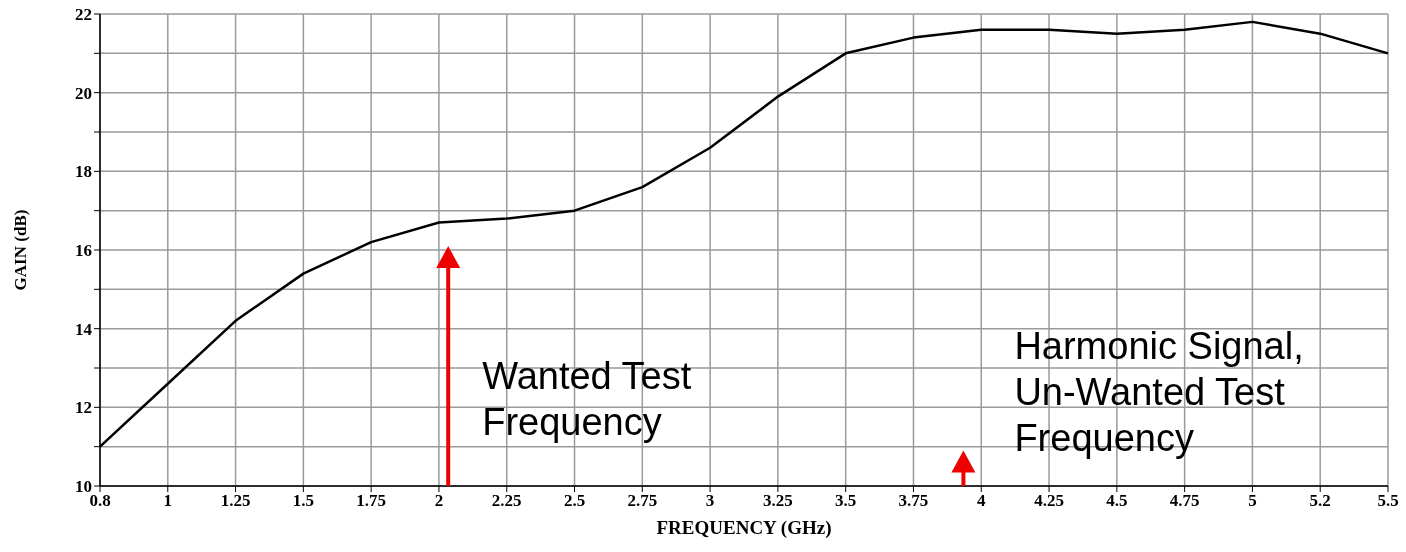 The width and height of the screenshot is (1406, 552). Describe the element at coordinates (710, 501) in the screenshot. I see `x-tick-label: 3` at that location.